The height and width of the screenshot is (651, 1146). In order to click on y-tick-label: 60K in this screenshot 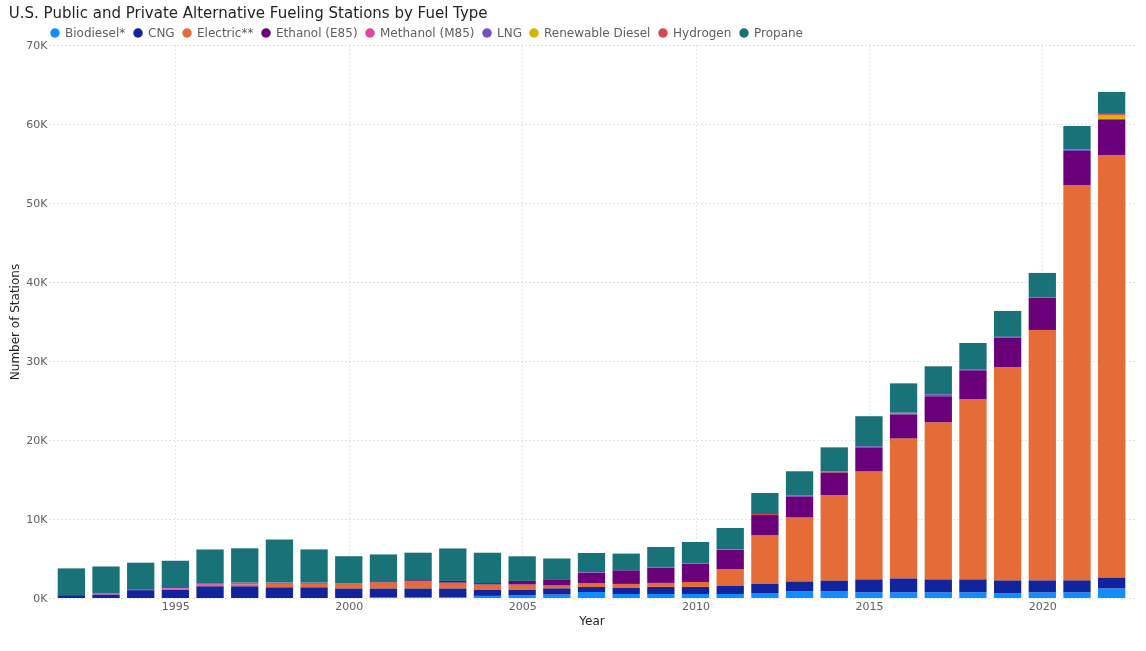, I will do `click(37, 124)`.